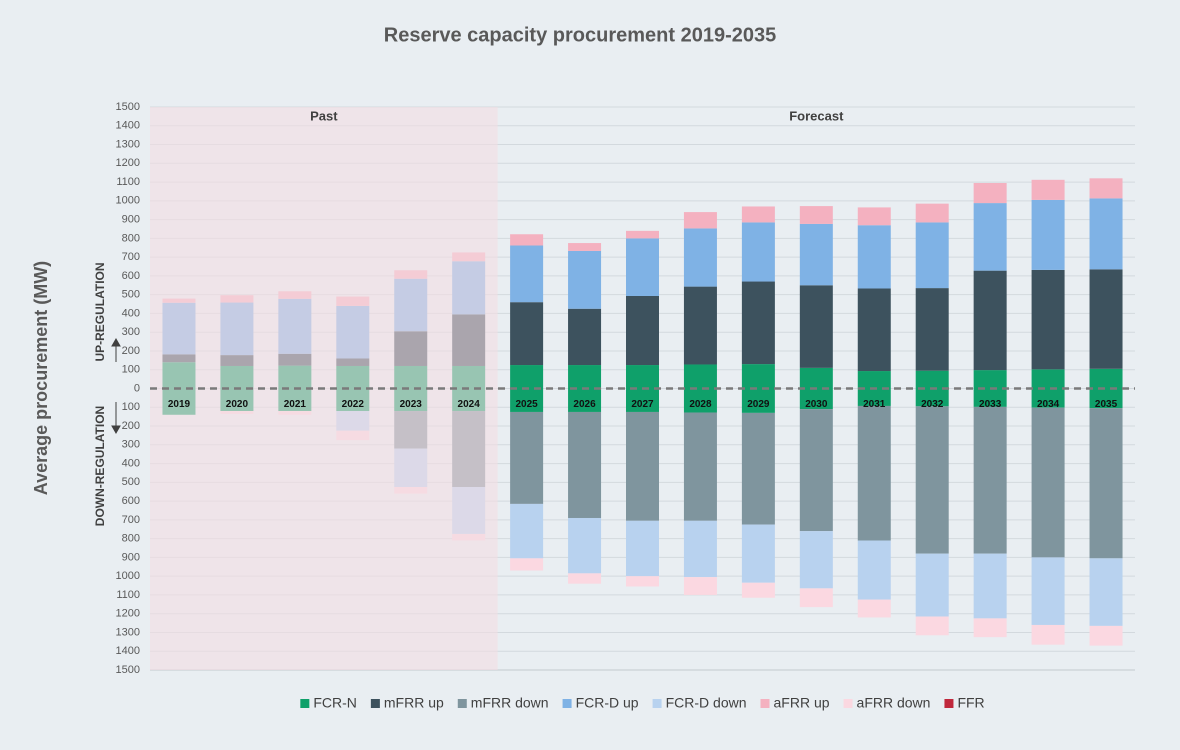  I want to click on x-tick-label: 2026, so click(584, 404).